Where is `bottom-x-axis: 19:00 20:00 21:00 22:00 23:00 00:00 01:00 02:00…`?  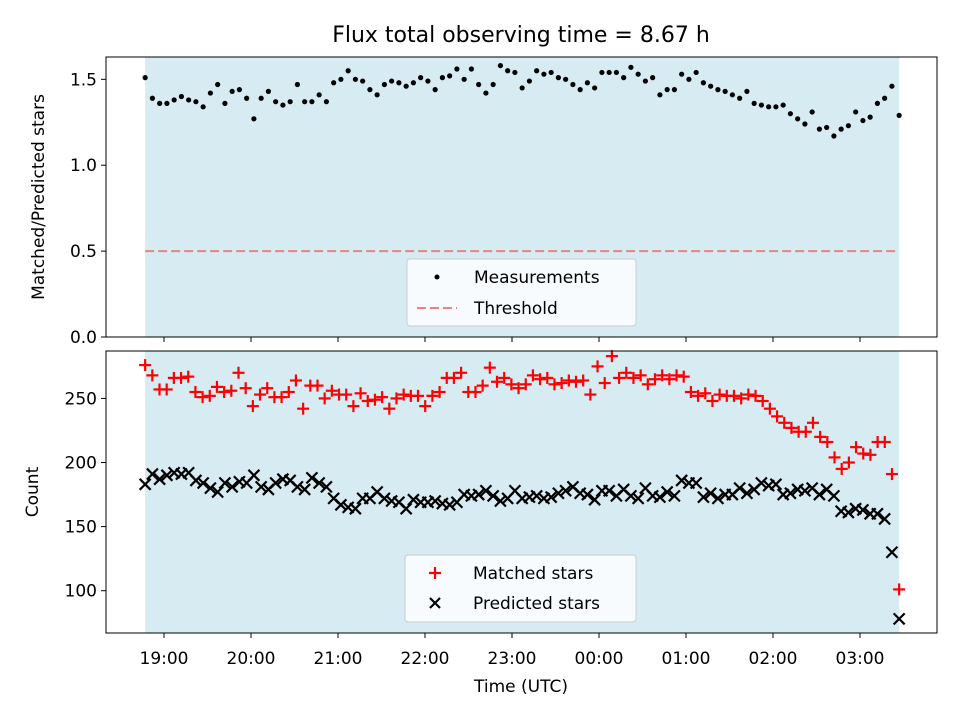 bottom-x-axis: 19:00 20:00 21:00 22:00 23:00 00:00 01:00 02:00… is located at coordinates (512, 651).